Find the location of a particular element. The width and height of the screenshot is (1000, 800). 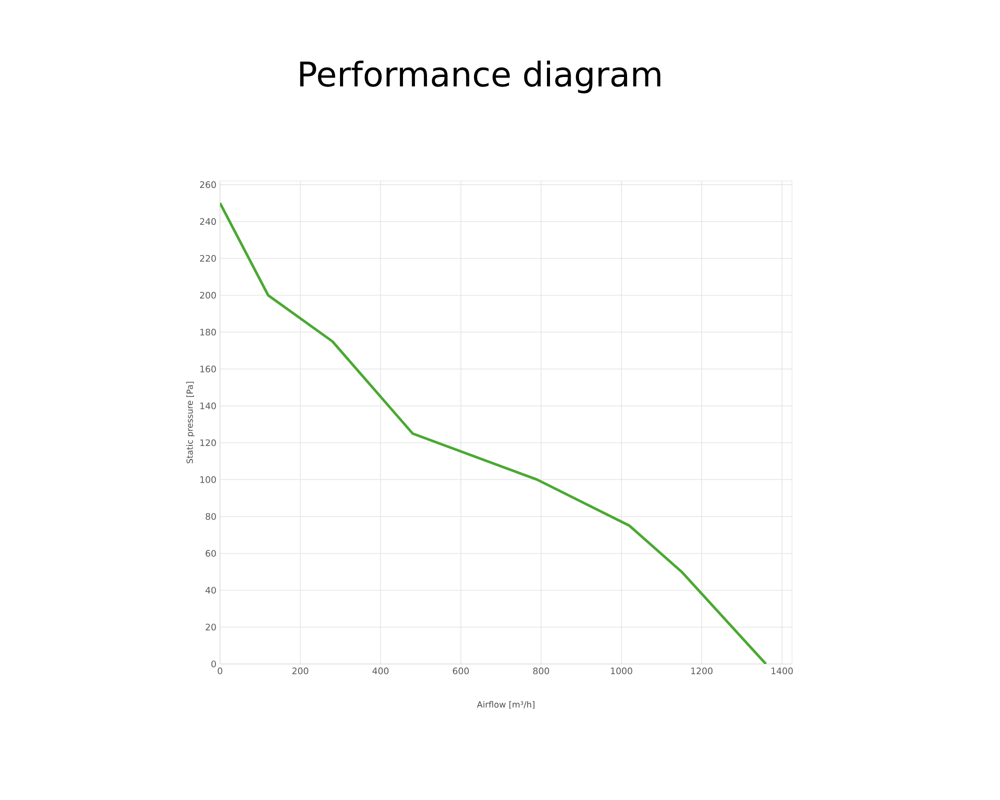

y-tick-label: 60 is located at coordinates (211, 553).